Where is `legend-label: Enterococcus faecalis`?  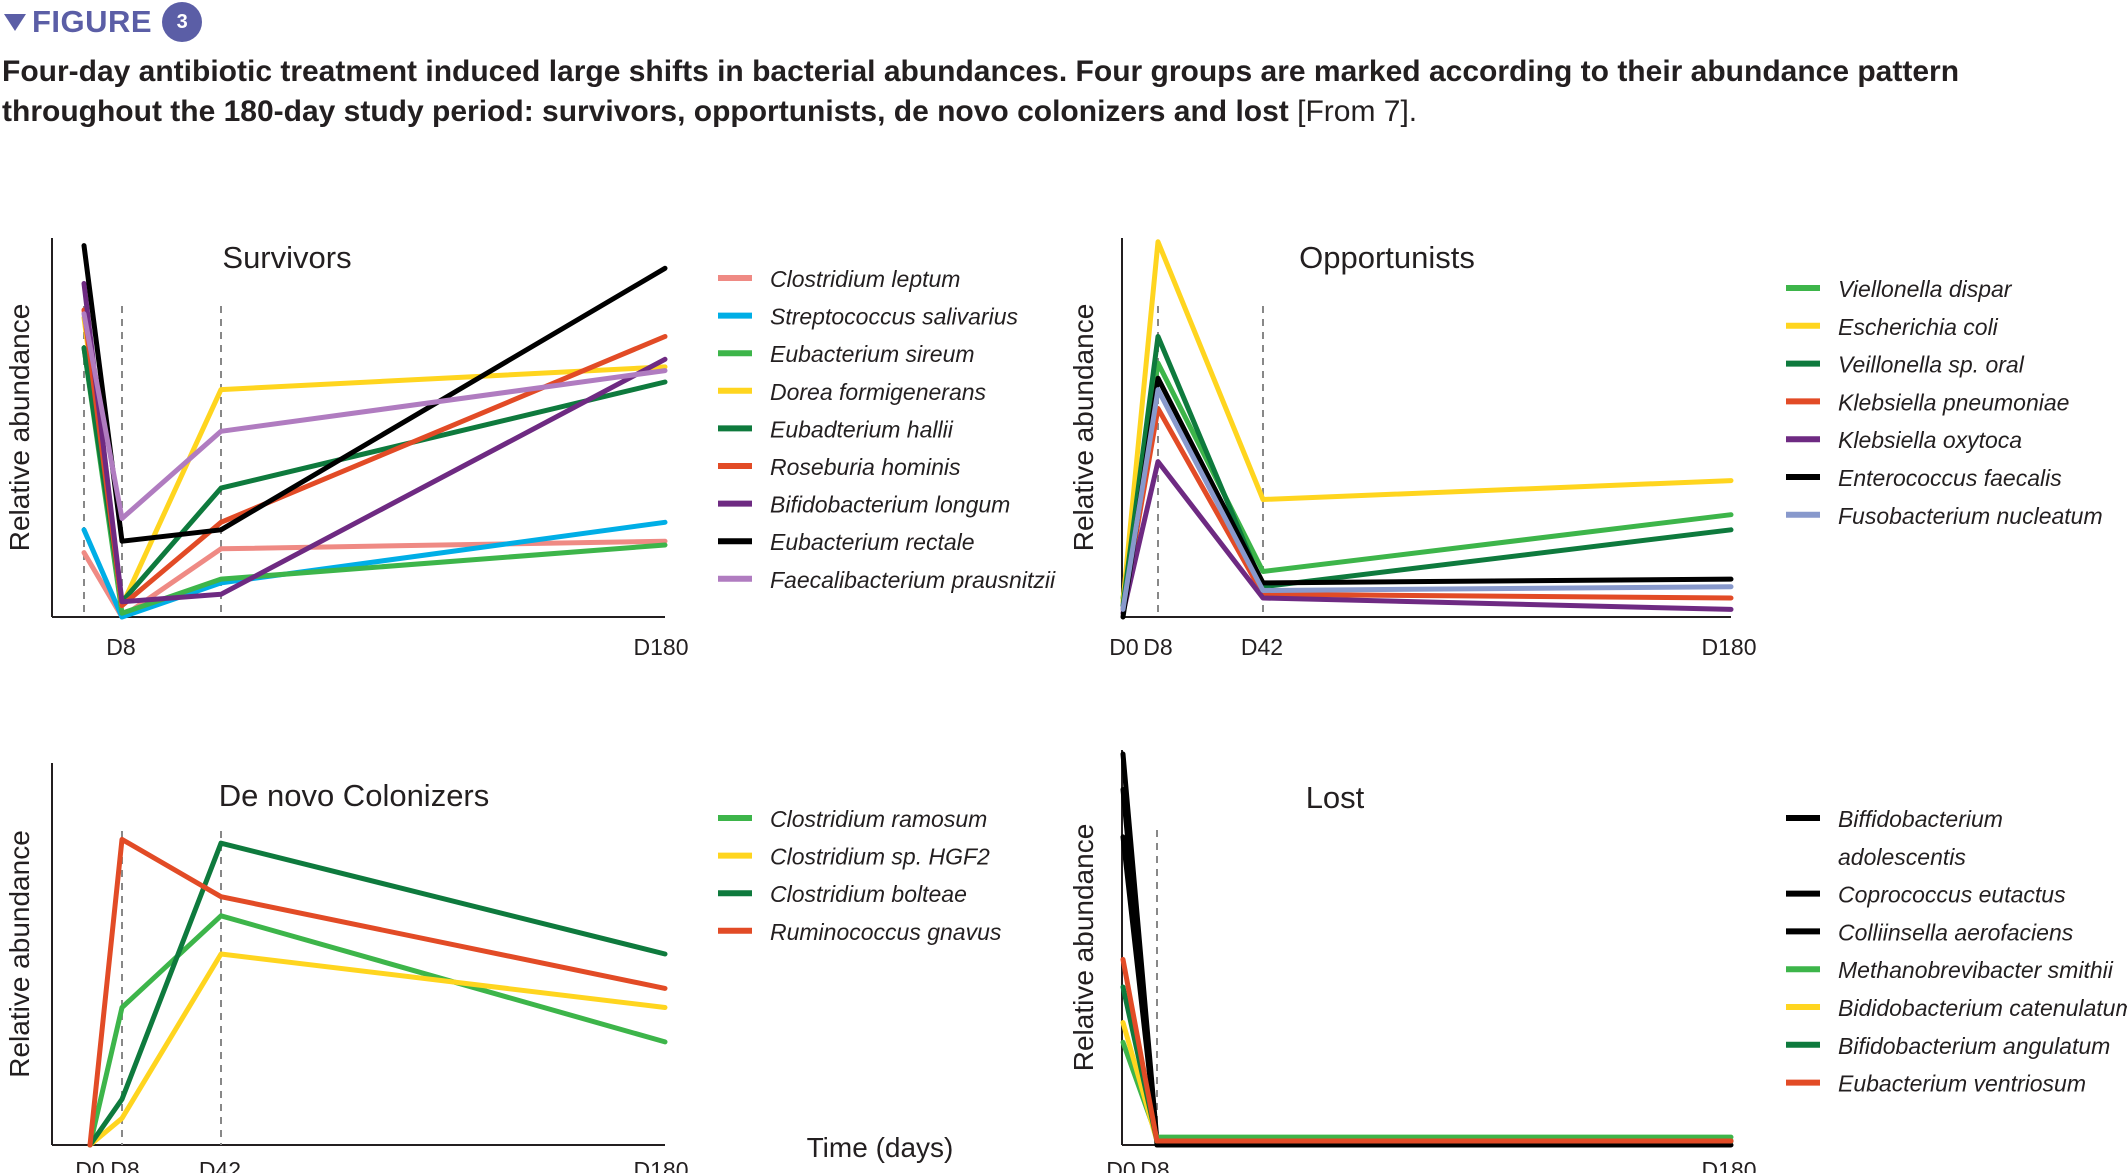
legend-label: Enterococcus faecalis is located at coordinates (1950, 478).